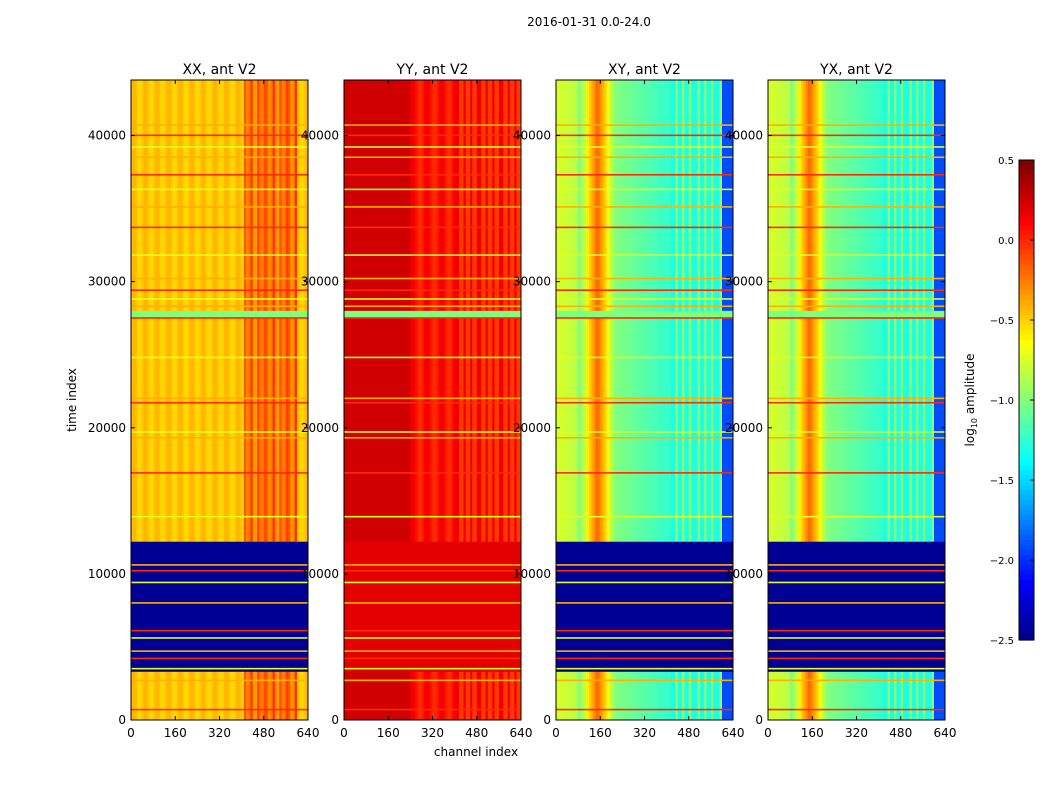 This screenshot has width=1050, height=800. What do you see at coordinates (432, 606) in the screenshot?
I see `low-time-block` at bounding box center [432, 606].